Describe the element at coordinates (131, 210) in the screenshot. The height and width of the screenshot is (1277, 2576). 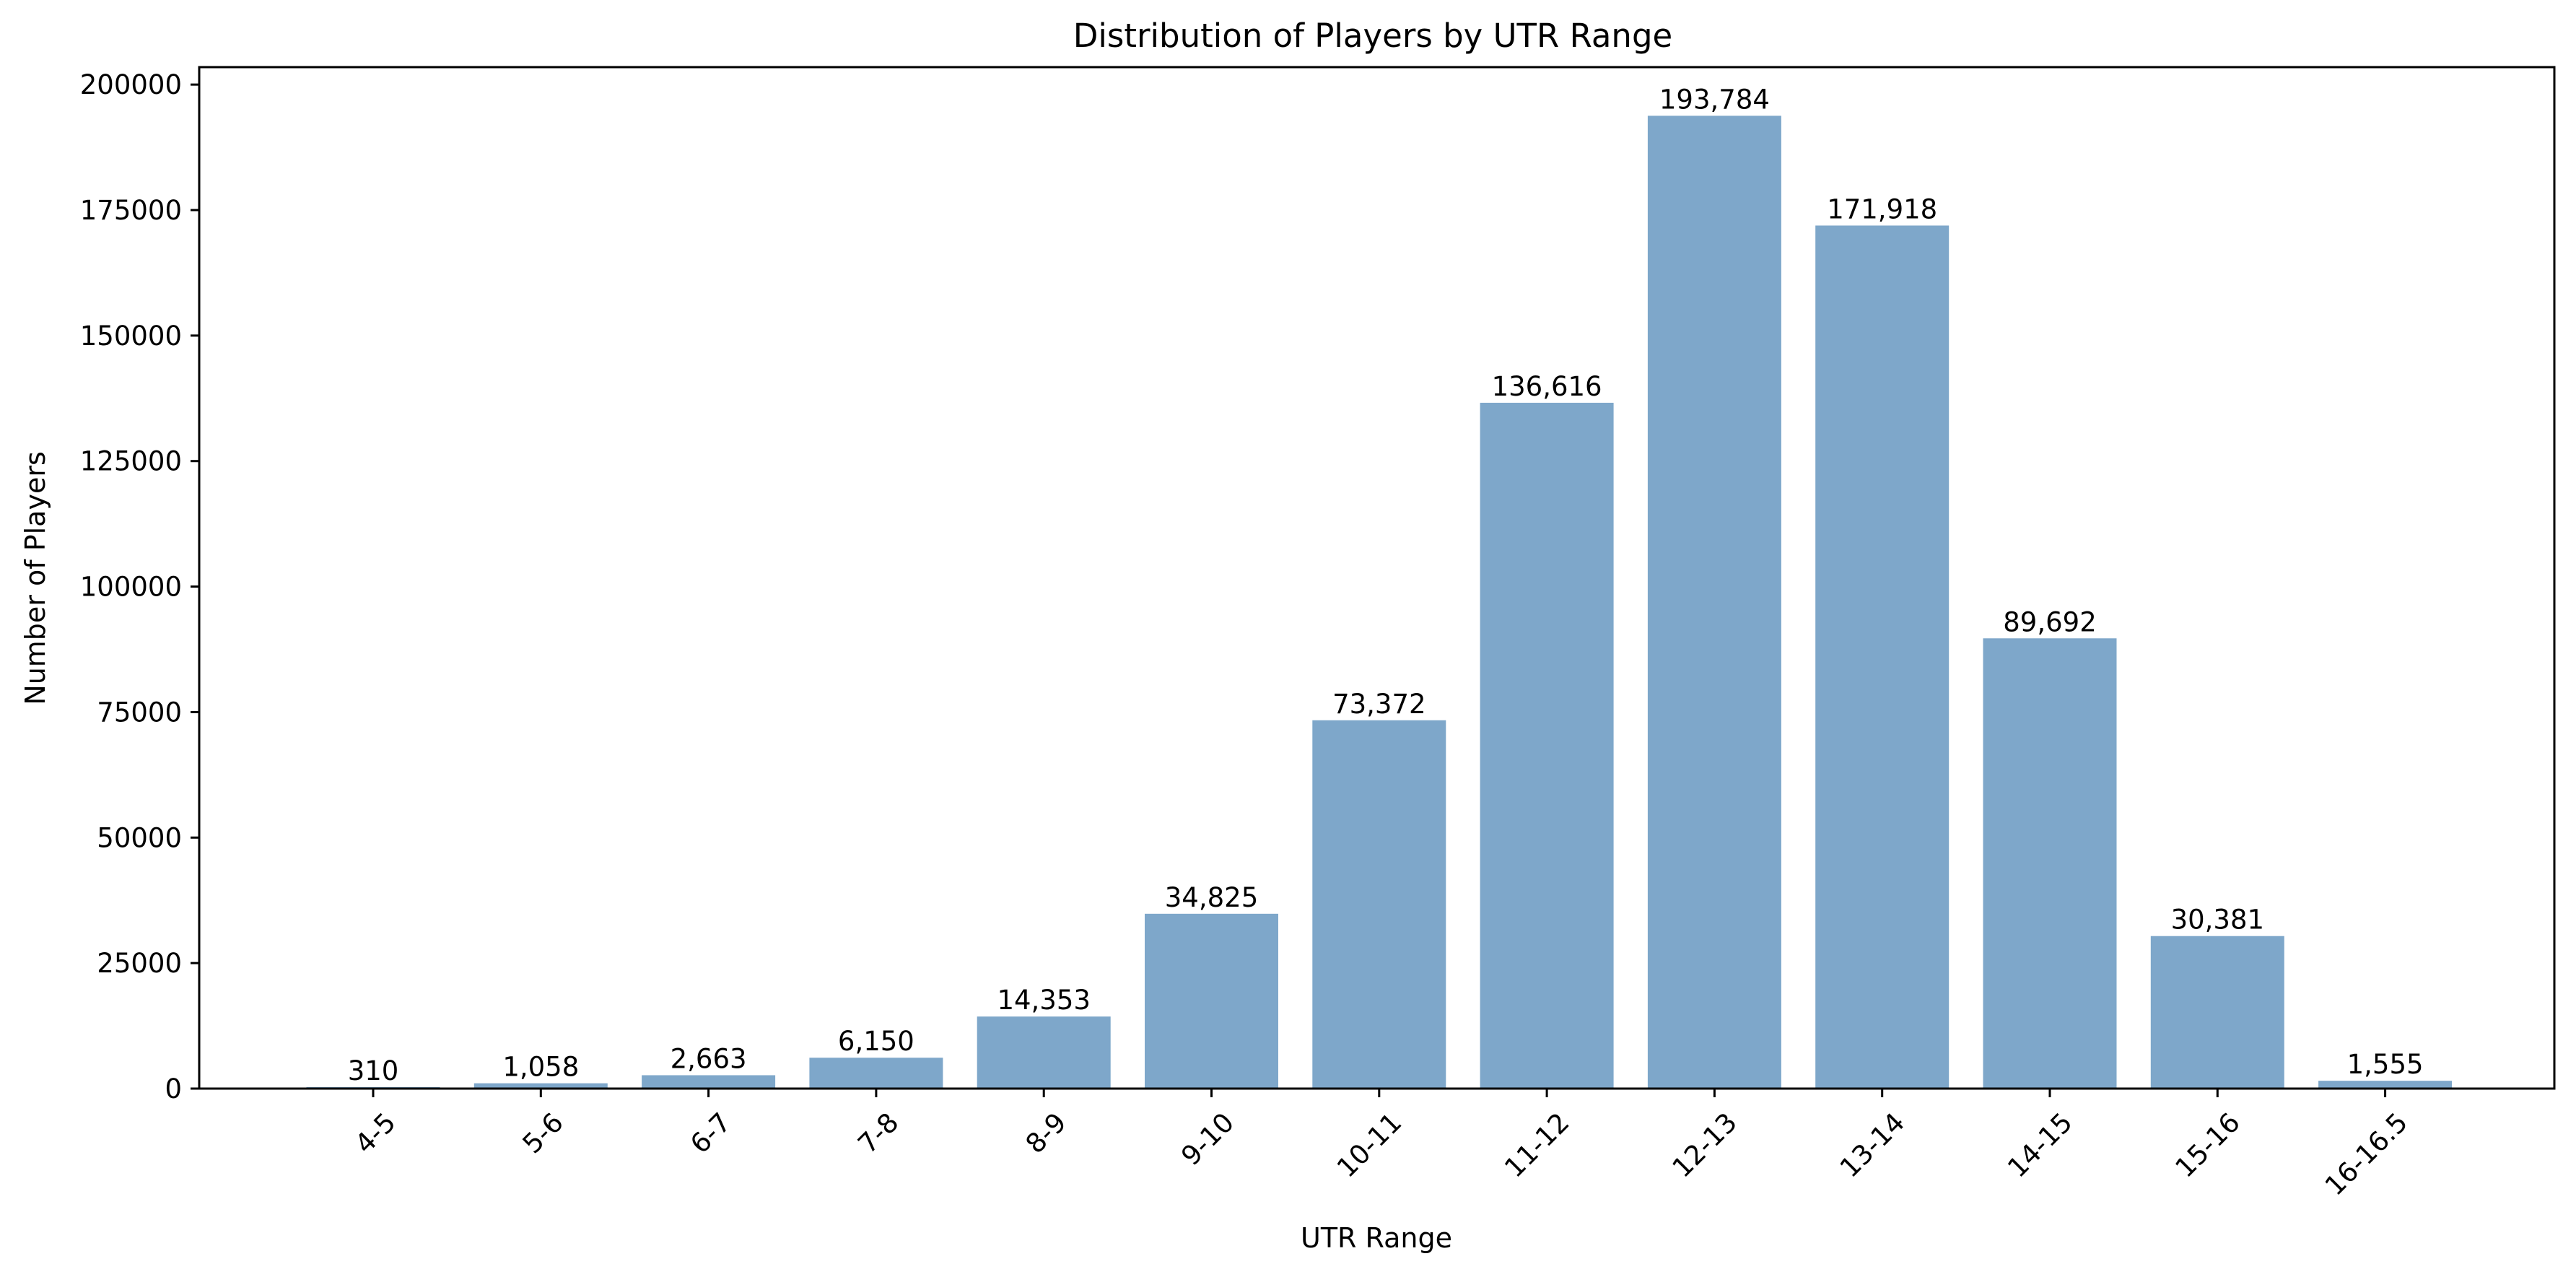
I see `y-tick-label: 175000` at that location.